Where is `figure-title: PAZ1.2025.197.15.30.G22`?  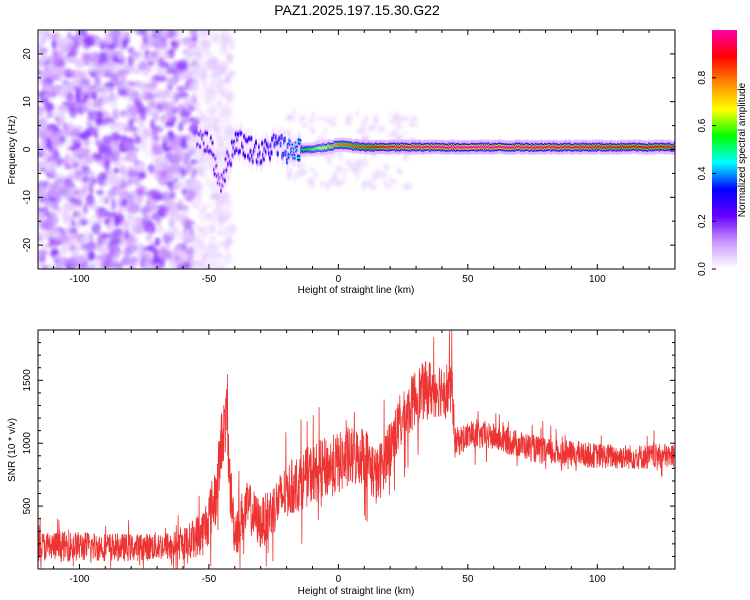 figure-title: PAZ1.2025.197.15.30.G22 is located at coordinates (357, 10).